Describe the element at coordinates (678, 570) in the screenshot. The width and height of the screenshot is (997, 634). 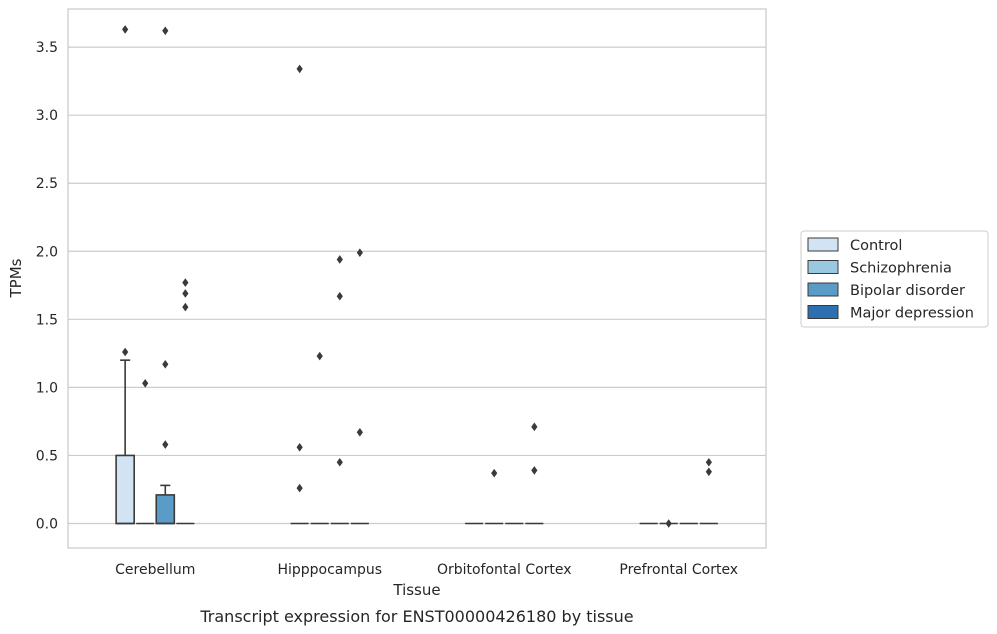
I see `x-tick-label: Prefrontal Cortex` at that location.